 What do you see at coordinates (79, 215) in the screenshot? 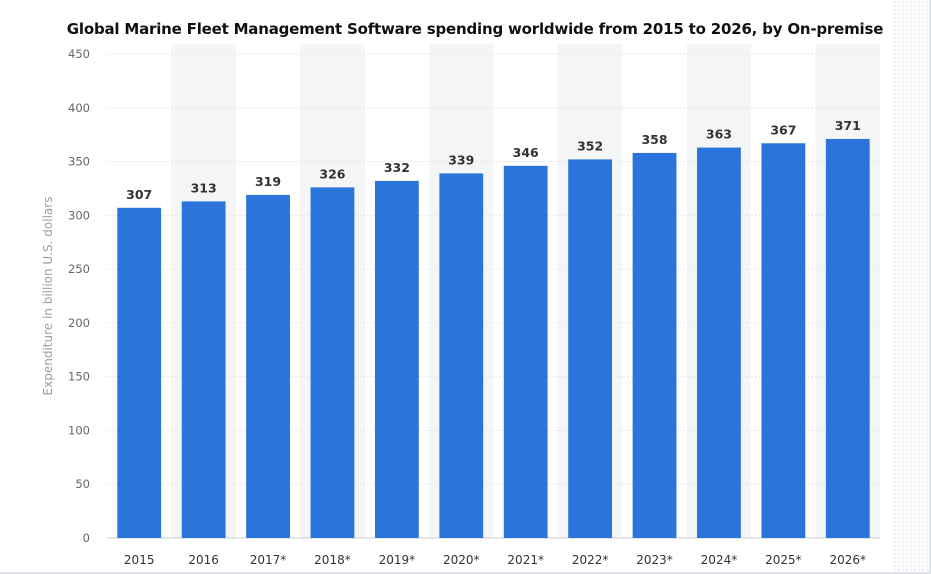
I see `y-tick-label: 300` at bounding box center [79, 215].